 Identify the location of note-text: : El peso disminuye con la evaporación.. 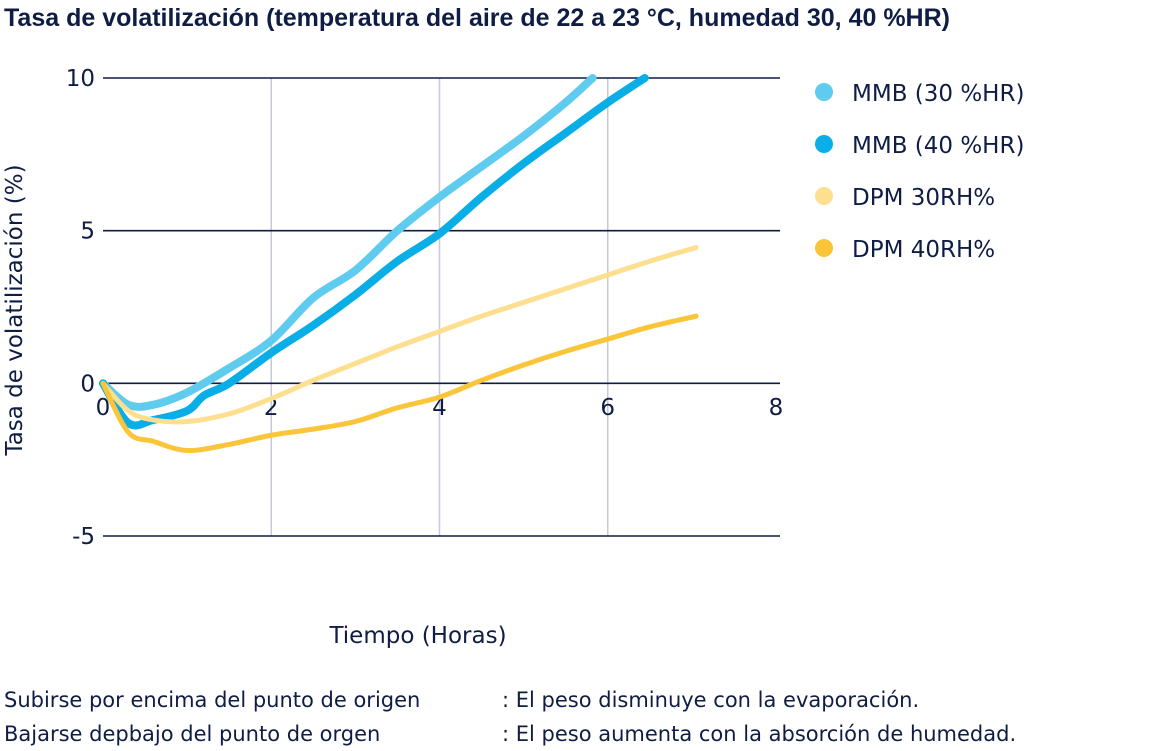
(711, 700).